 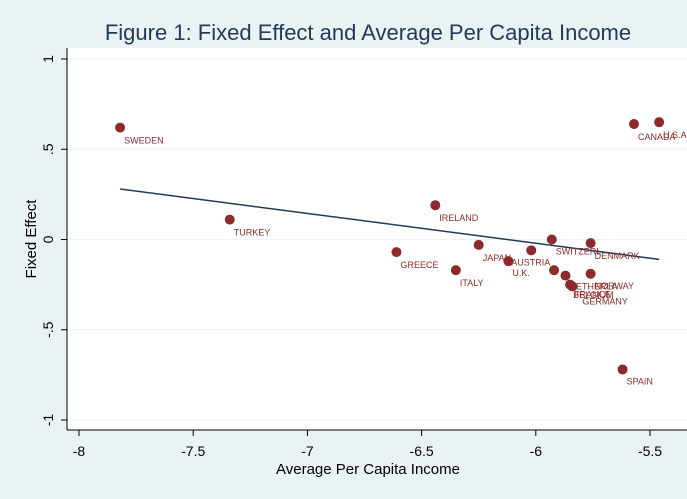 What do you see at coordinates (605, 301) in the screenshot?
I see `point-label: GERMANY` at bounding box center [605, 301].